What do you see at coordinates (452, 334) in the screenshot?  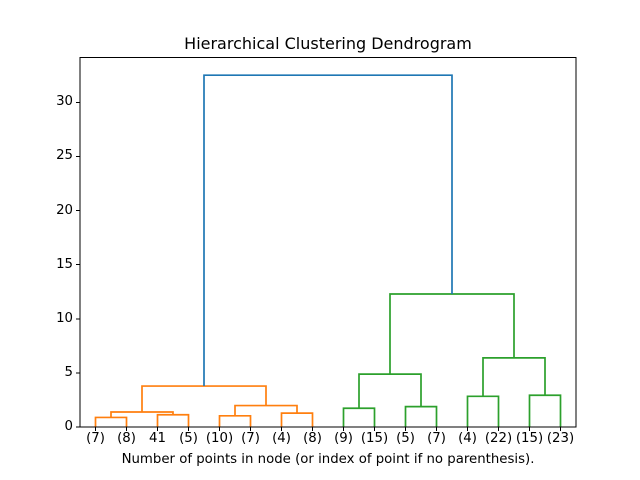 I see `dendrogram-link-m13` at bounding box center [452, 334].